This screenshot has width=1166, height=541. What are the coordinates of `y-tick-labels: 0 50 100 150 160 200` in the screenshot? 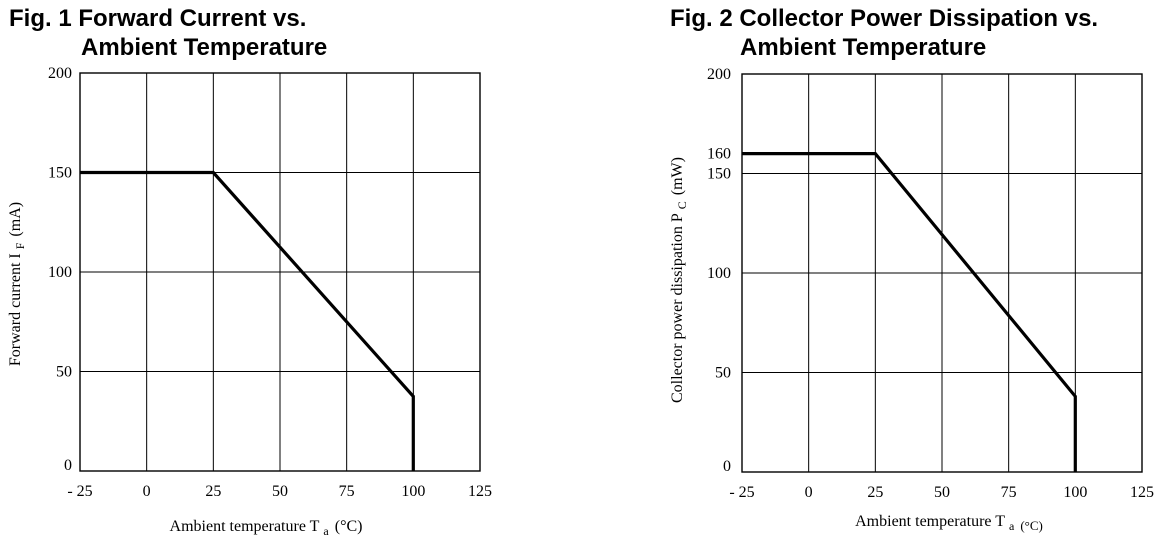 It's located at (719, 270).